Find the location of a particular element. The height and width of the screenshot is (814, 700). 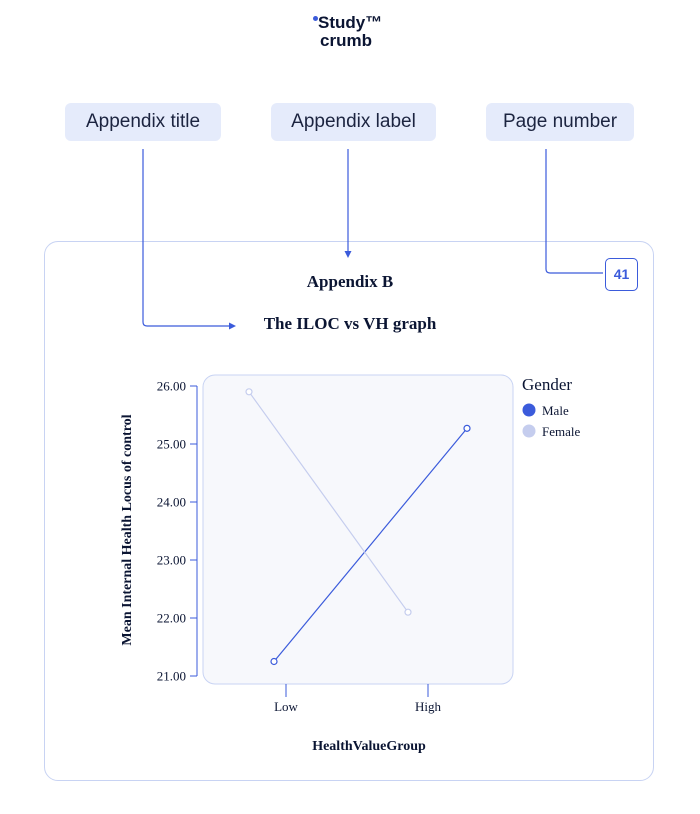

series-line-male is located at coordinates (370, 544).